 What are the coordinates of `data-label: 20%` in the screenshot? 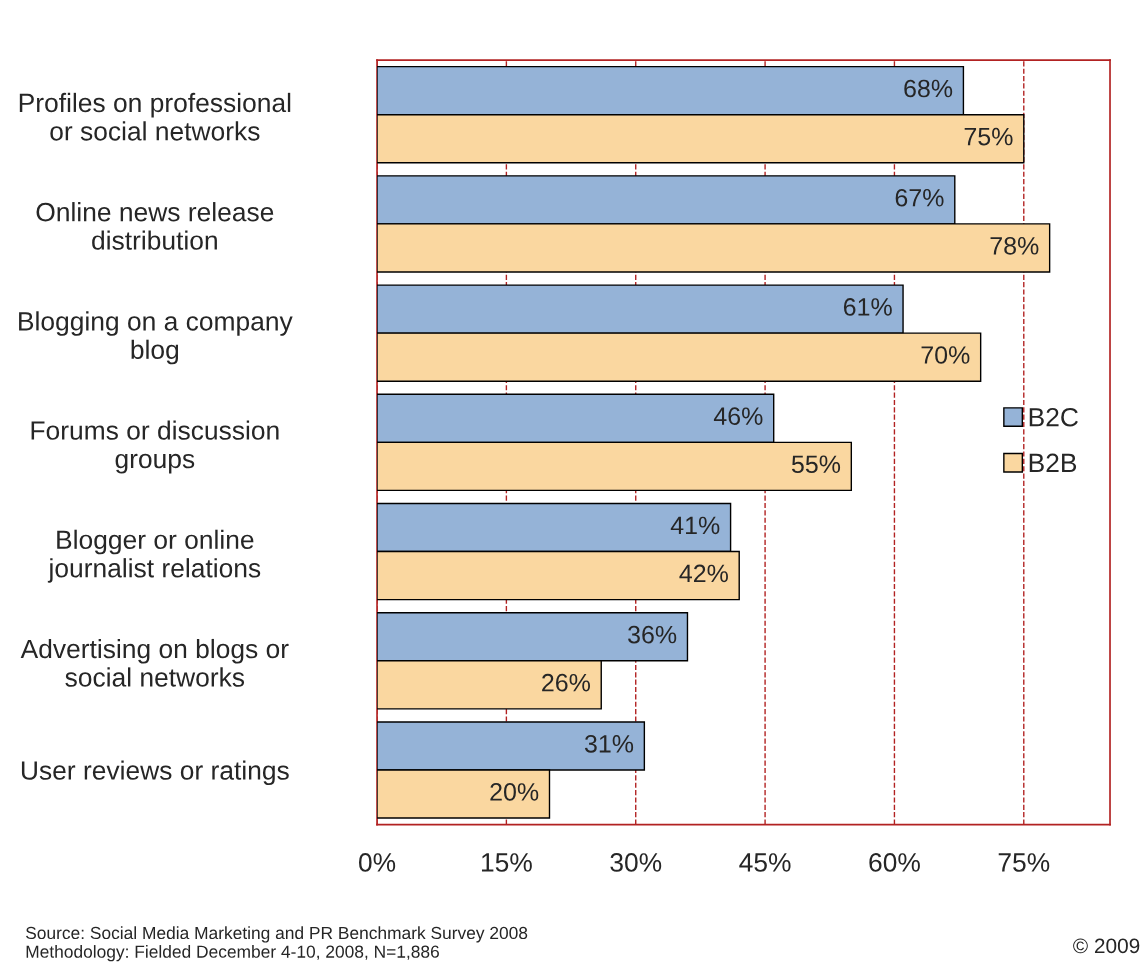 It's located at (514, 792).